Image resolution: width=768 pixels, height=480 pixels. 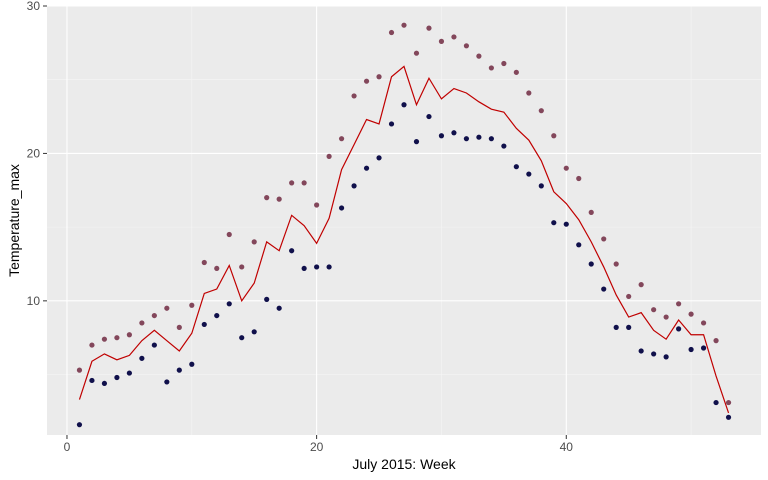 What do you see at coordinates (34, 6) in the screenshot?
I see `y-tick-label: 30` at bounding box center [34, 6].